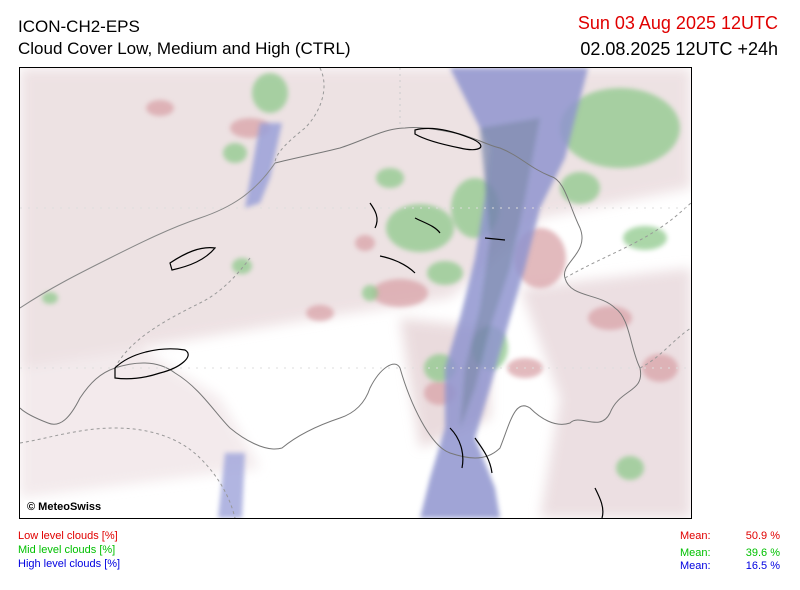 This screenshot has width=800, height=590. Describe the element at coordinates (679, 49) in the screenshot. I see `run-time: 02.08.2025 12UTC +24h` at that location.